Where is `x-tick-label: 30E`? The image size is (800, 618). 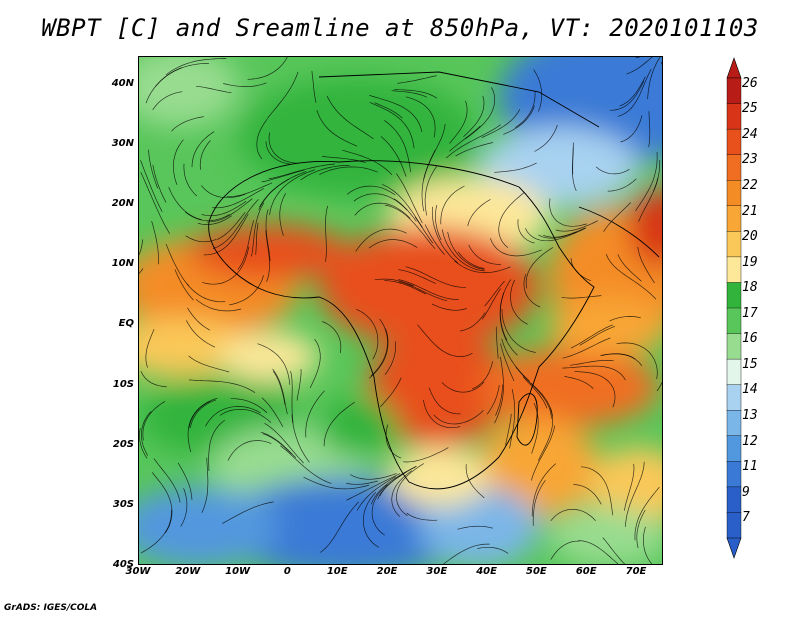
x-tick-label: 30E is located at coordinates (437, 571).